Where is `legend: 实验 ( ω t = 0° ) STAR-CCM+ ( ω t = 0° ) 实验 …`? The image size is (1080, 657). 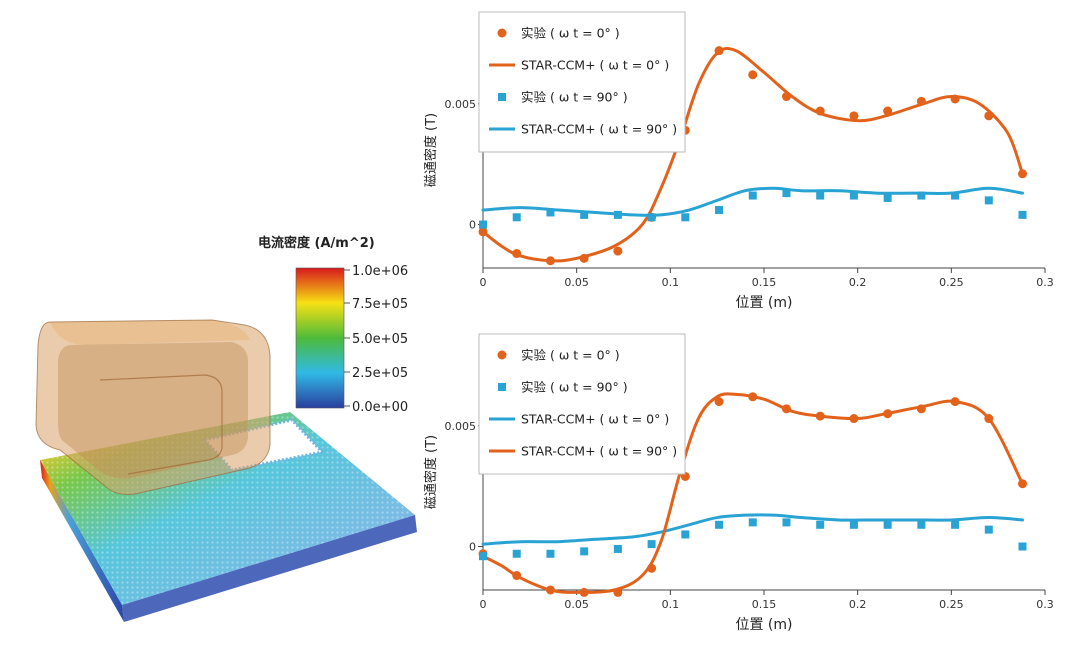
legend: 实验 ( ω t = 0° ) STAR-CCM+ ( ω t = 0° ) 实验 … is located at coordinates (582, 82).